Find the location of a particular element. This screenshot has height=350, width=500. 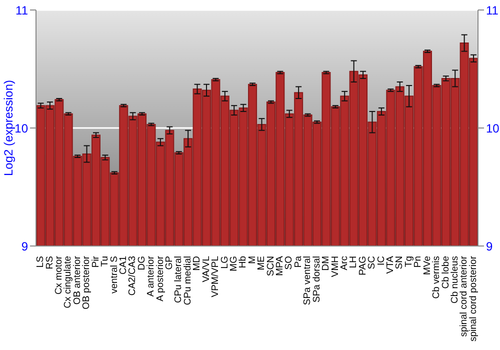

x-tick-label: VPM/VPL is located at coordinates (216, 277).